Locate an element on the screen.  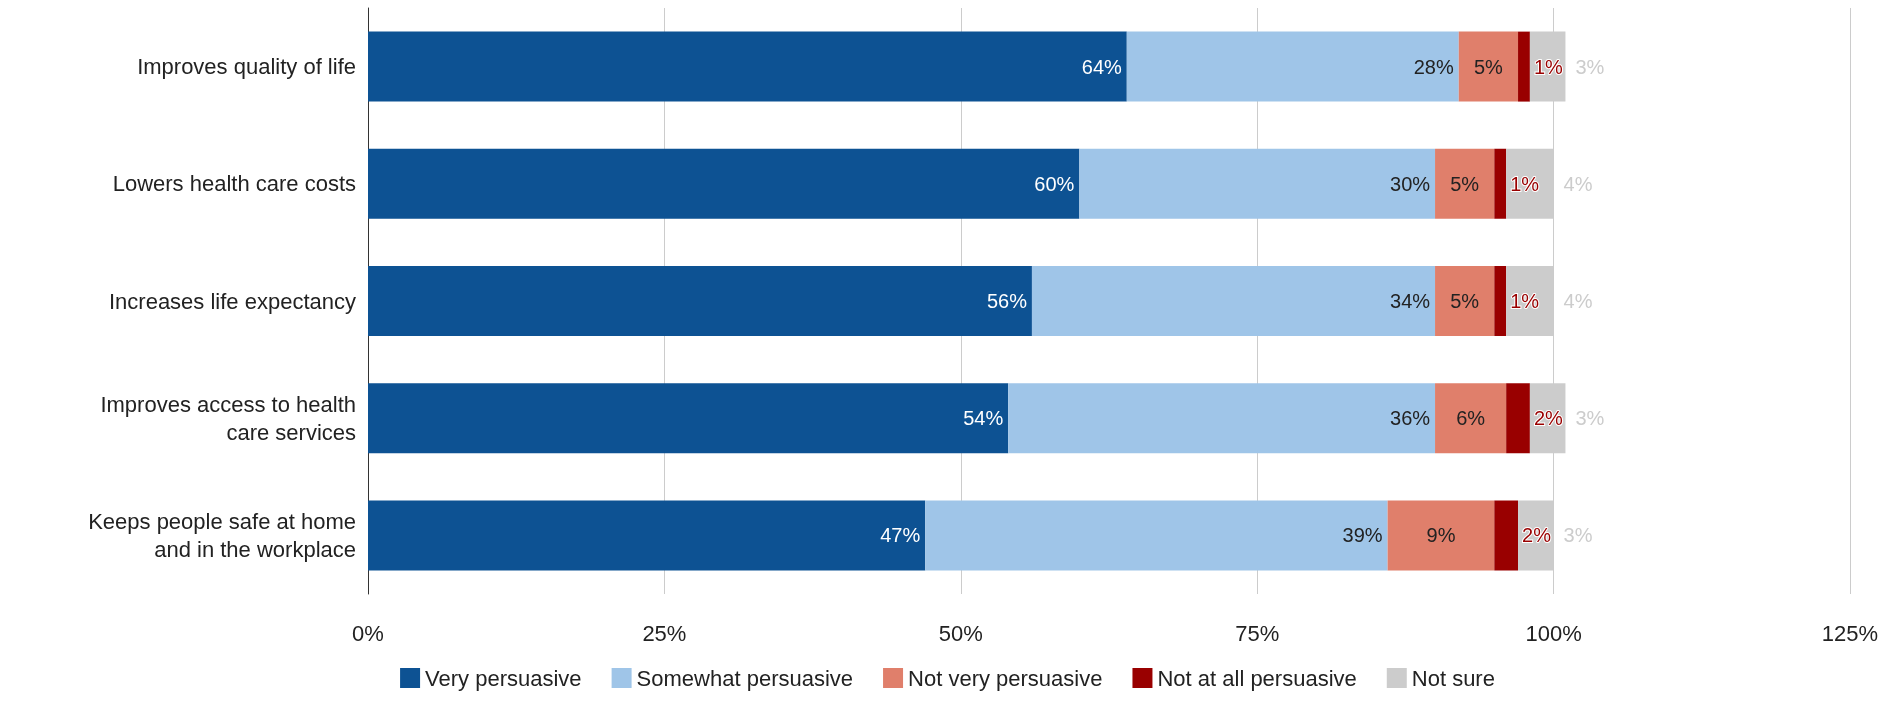
data-label: 36% is located at coordinates (1410, 418).